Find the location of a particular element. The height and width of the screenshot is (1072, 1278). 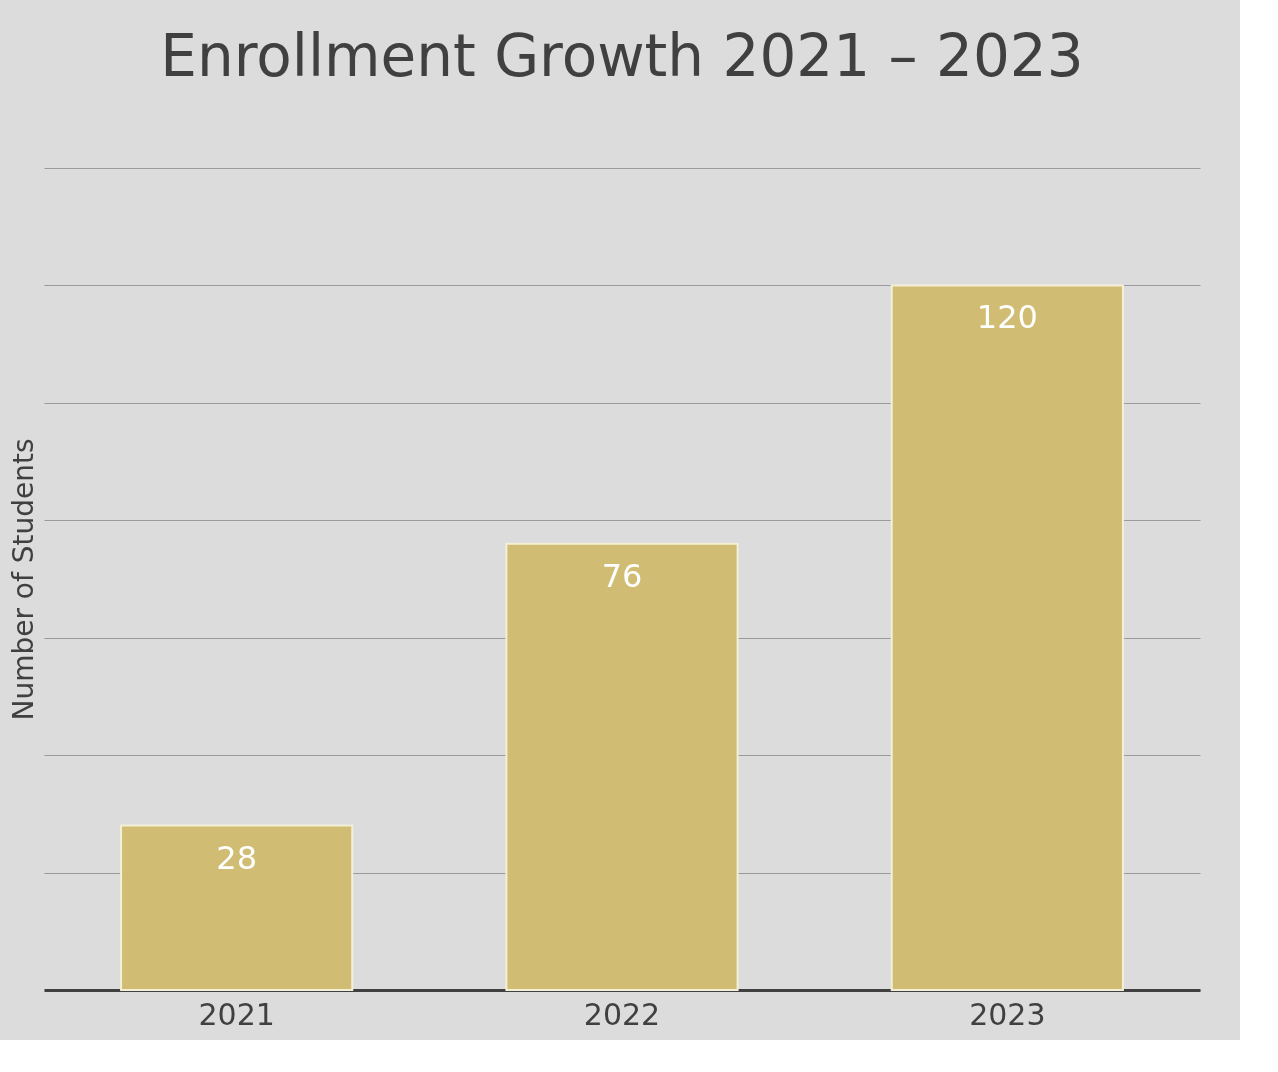

data-label: 120 is located at coordinates (1007, 317).